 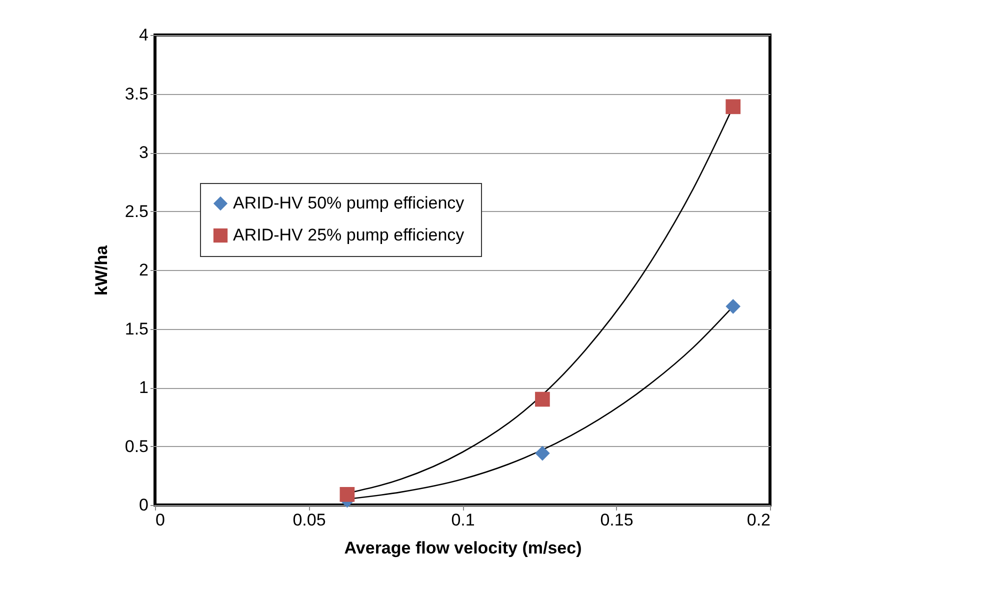 What do you see at coordinates (309, 520) in the screenshot?
I see `x-tick-label: 0.05` at bounding box center [309, 520].